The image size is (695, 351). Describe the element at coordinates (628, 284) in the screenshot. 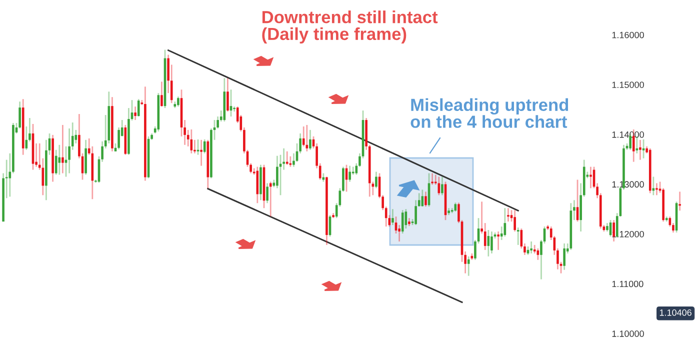

I see `y-tick-label: 1.11000` at that location.